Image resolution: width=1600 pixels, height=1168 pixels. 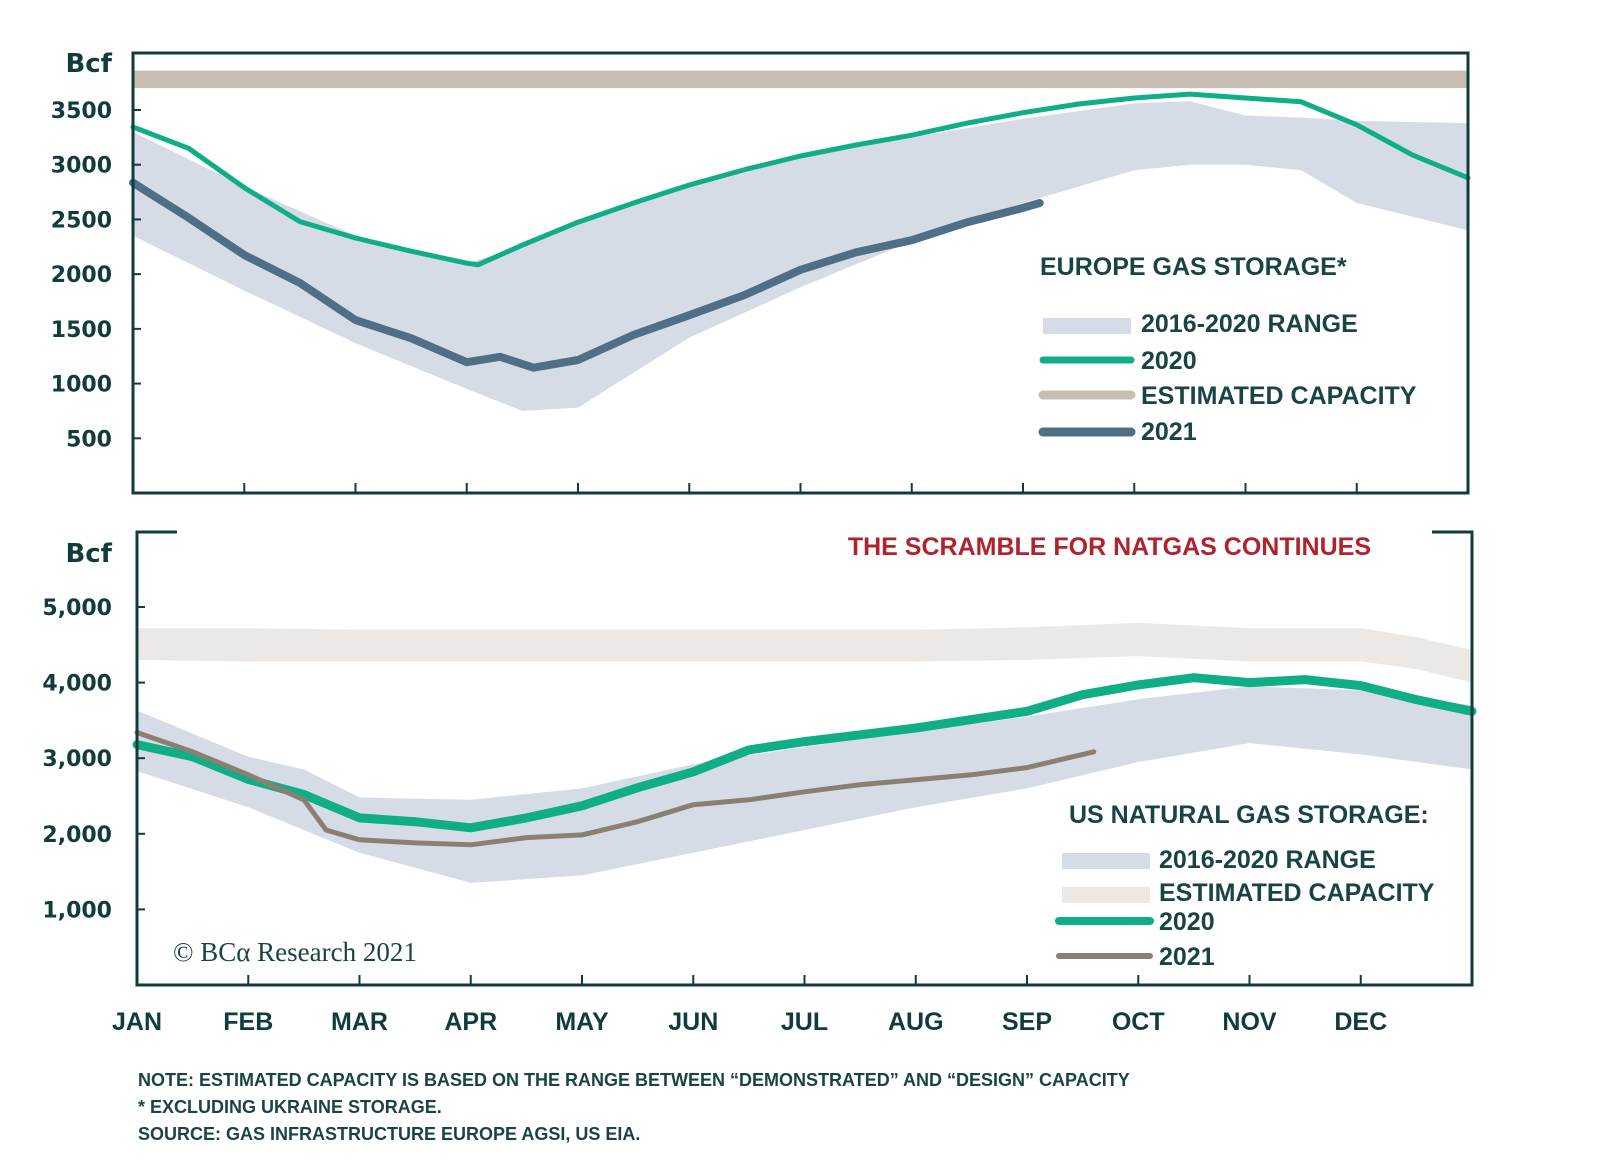 I want to click on europe-legend-swatch-range, so click(x=1087, y=326).